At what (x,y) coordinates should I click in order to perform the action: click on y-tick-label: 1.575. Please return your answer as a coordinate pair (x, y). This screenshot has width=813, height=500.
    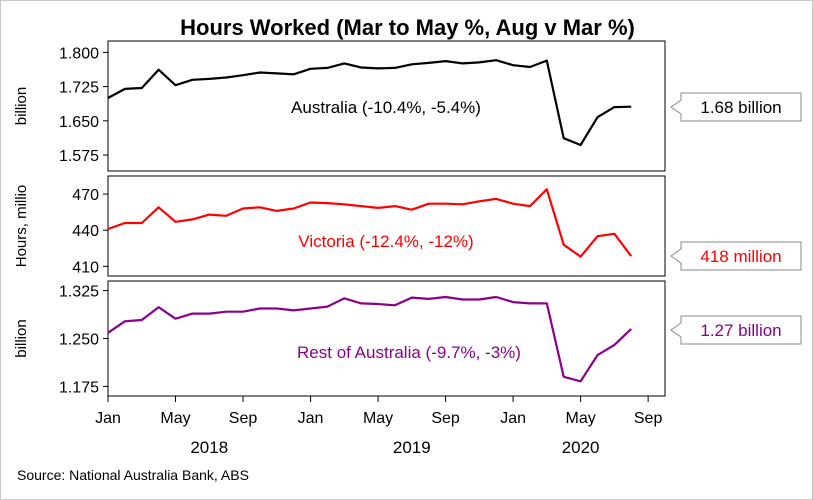
    Looking at the image, I should click on (79, 156).